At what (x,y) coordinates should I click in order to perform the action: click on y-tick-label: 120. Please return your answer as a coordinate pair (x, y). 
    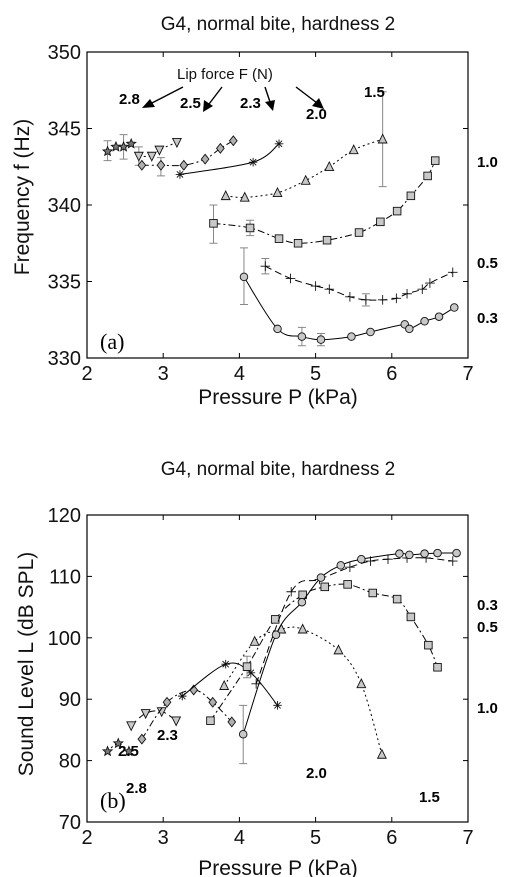
    Looking at the image, I should click on (64, 516).